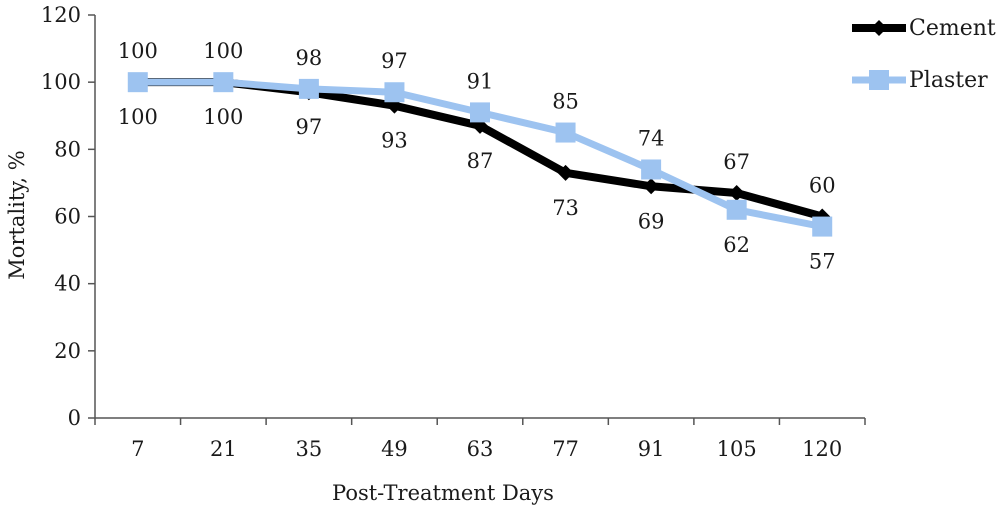 This screenshot has height=508, width=1000. Describe the element at coordinates (443, 493) in the screenshot. I see `x-axis-title: Post-Treatment Days` at that location.